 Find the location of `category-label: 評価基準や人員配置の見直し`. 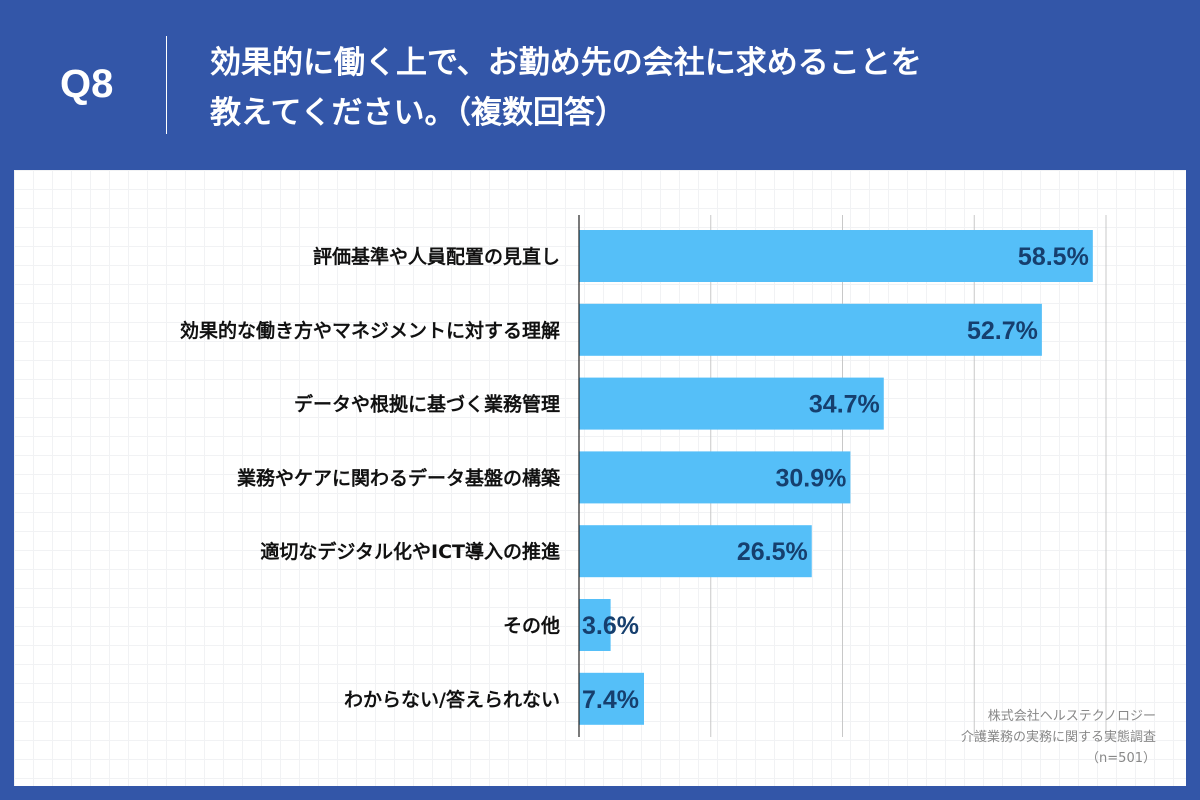

category-label: 評価基準や人員配置の見直し is located at coordinates (436, 256).